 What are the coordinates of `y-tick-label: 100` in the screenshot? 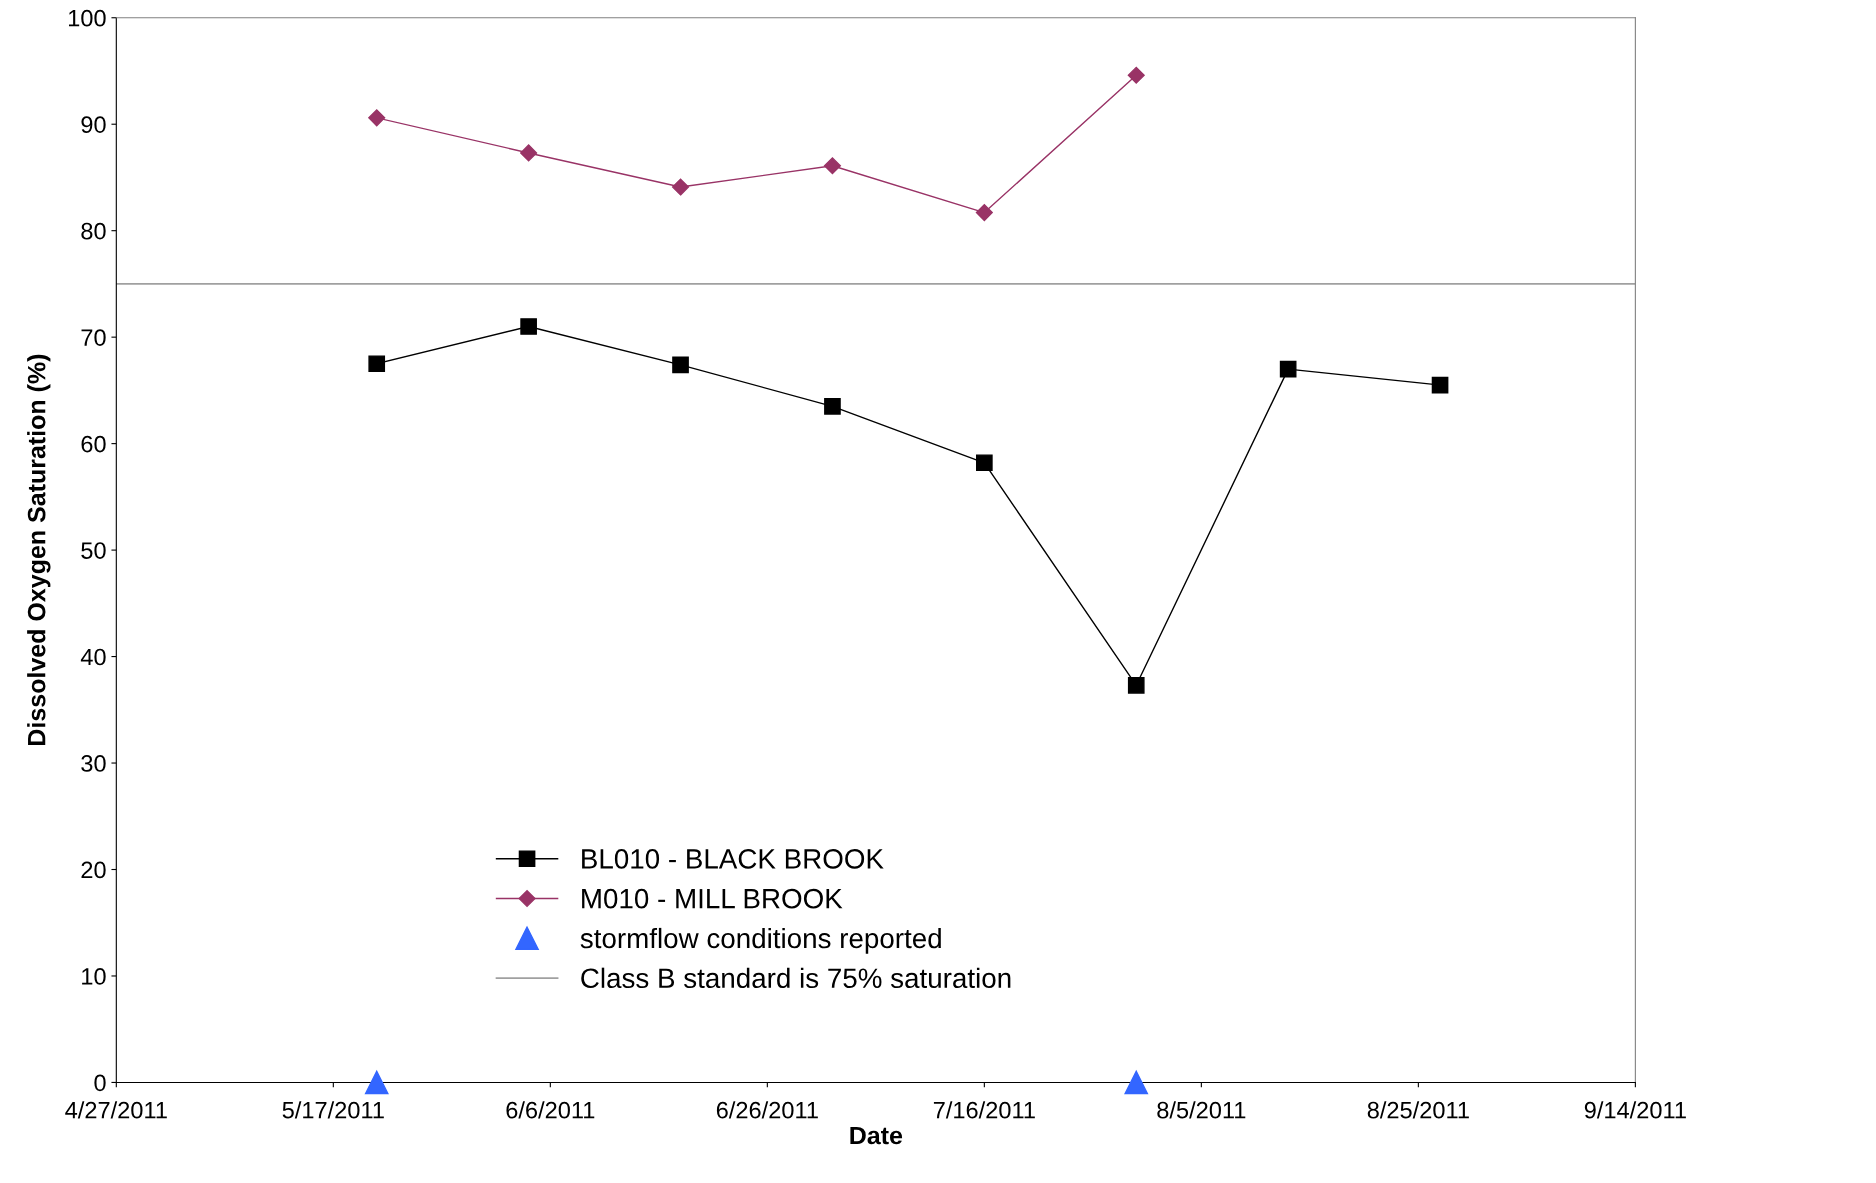 It's located at (87, 18).